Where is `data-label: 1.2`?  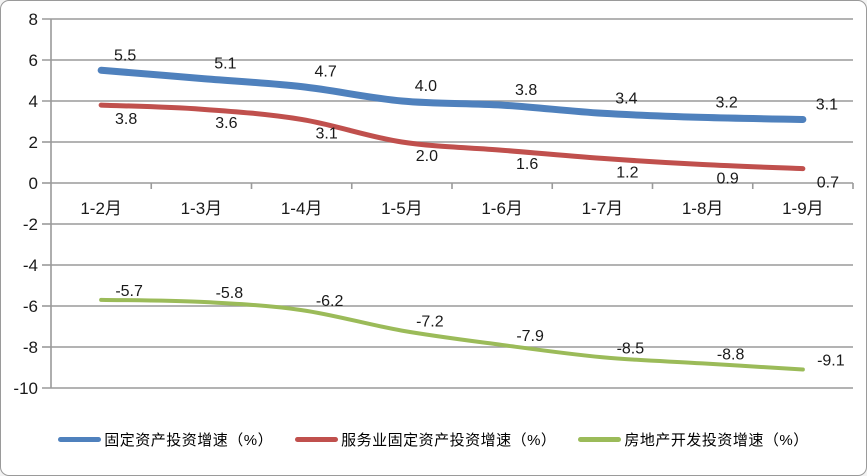
data-label: 1.2 is located at coordinates (627, 172).